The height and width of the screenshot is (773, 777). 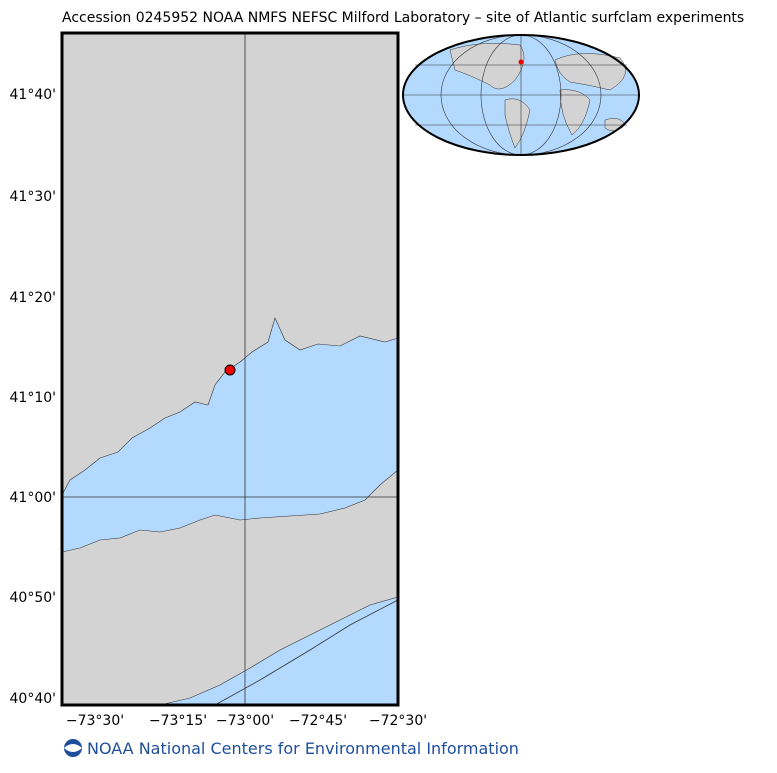 I want to click on land-long-island, so click(x=230, y=587).